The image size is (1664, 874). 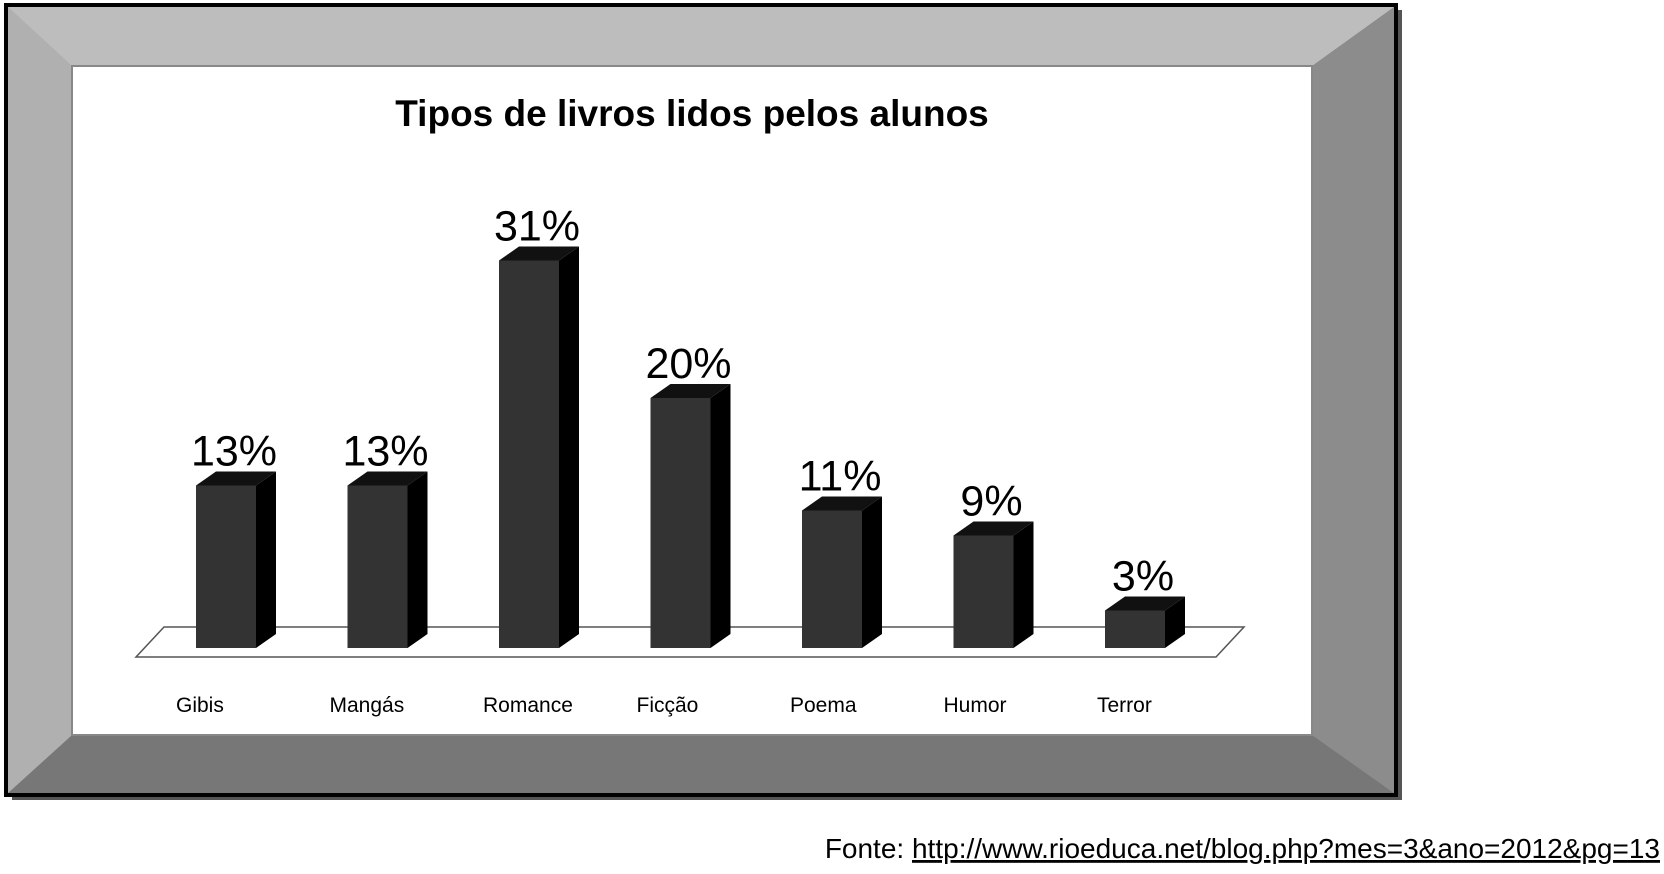 I want to click on frame-bevel-bottom, so click(x=701, y=764).